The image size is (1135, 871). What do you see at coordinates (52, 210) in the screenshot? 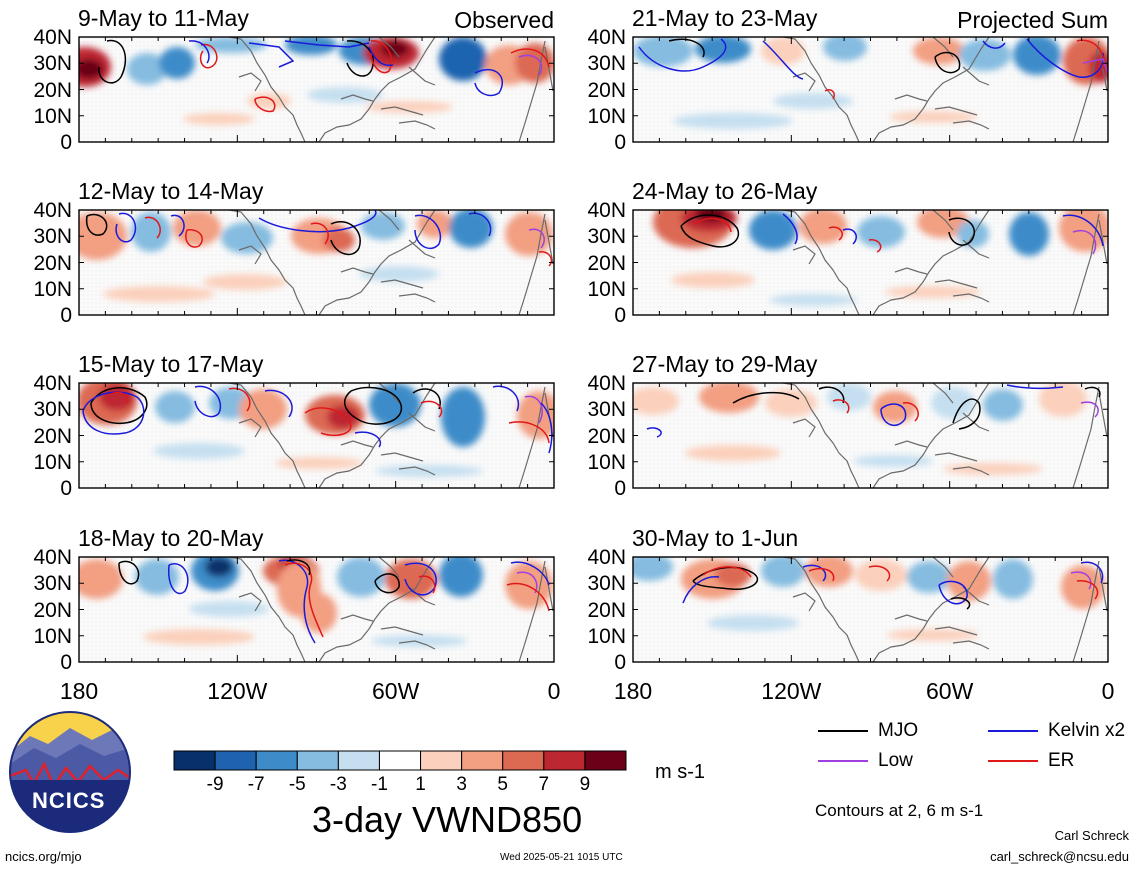
I see `lat-tick-label: 40N` at bounding box center [52, 210].